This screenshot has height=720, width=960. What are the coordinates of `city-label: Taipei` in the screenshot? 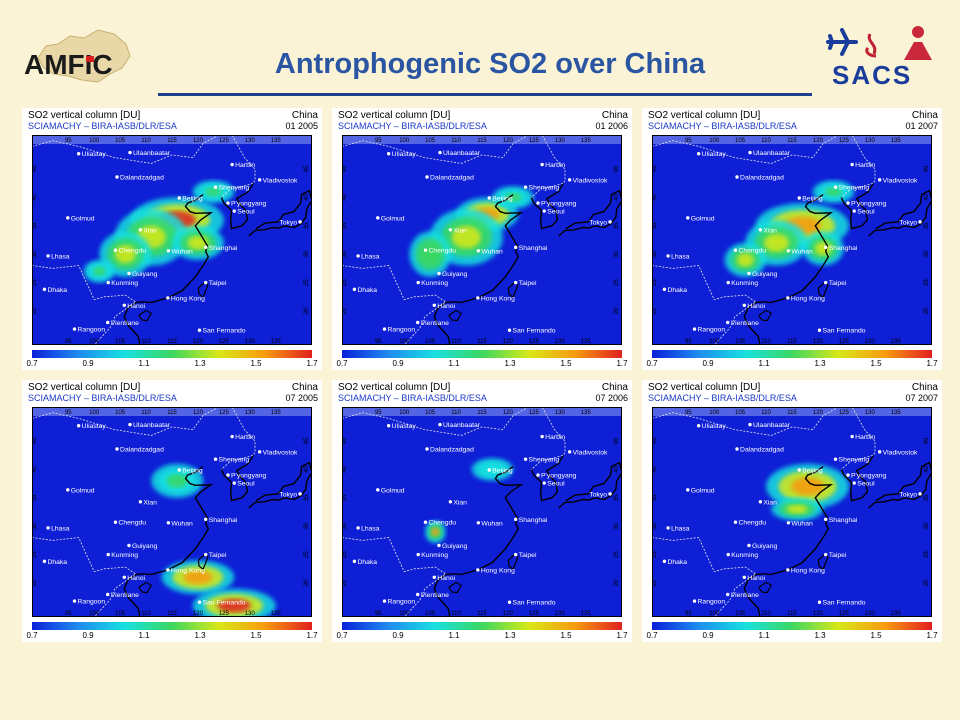 It's located at (218, 555).